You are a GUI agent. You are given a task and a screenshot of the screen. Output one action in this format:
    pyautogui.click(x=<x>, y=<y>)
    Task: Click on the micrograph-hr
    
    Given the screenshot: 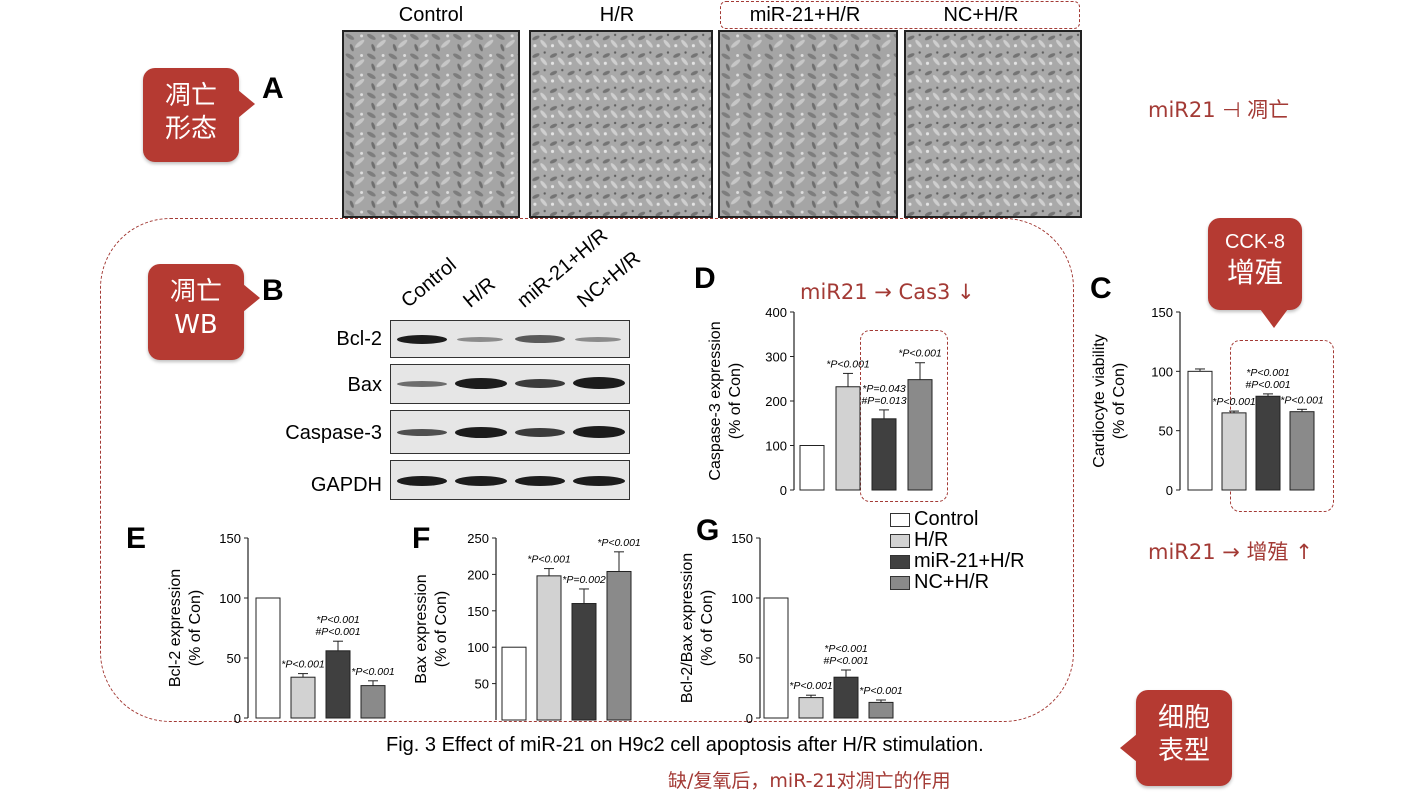 What is the action you would take?
    pyautogui.click(x=621, y=124)
    